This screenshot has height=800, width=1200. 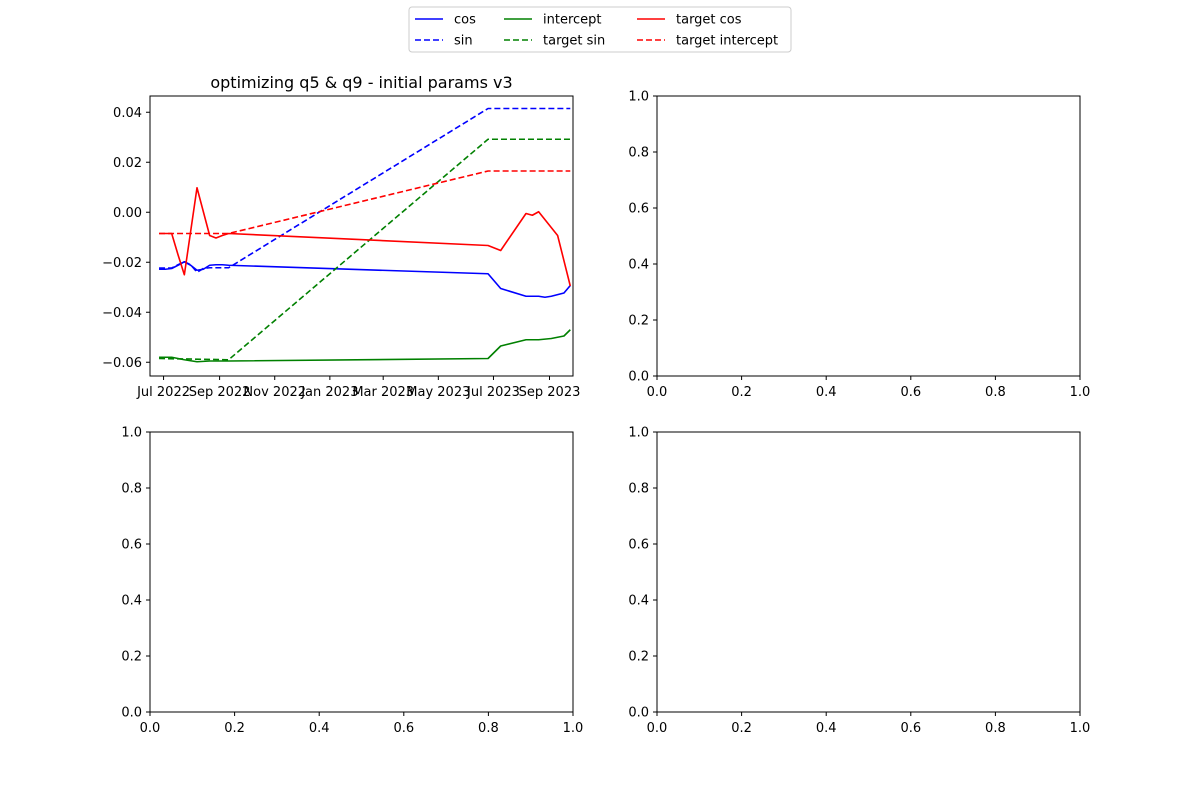 What do you see at coordinates (163, 392) in the screenshot?
I see `x-tick-label: Jul 2022` at bounding box center [163, 392].